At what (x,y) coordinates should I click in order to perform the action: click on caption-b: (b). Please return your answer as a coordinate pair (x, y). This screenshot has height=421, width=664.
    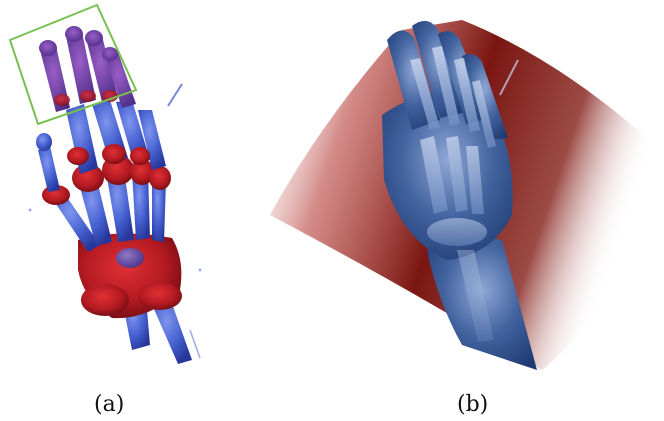
    Looking at the image, I should click on (473, 404).